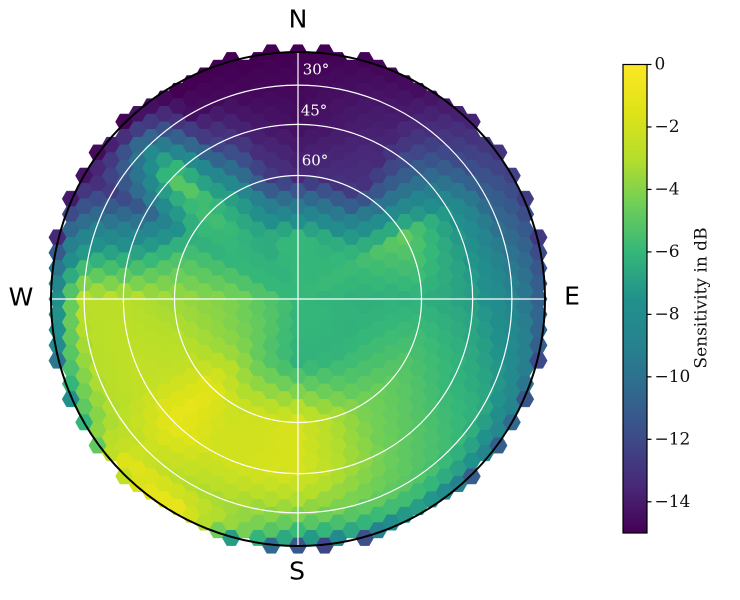  I want to click on colorbar-tick-label: 0, so click(660, 65).